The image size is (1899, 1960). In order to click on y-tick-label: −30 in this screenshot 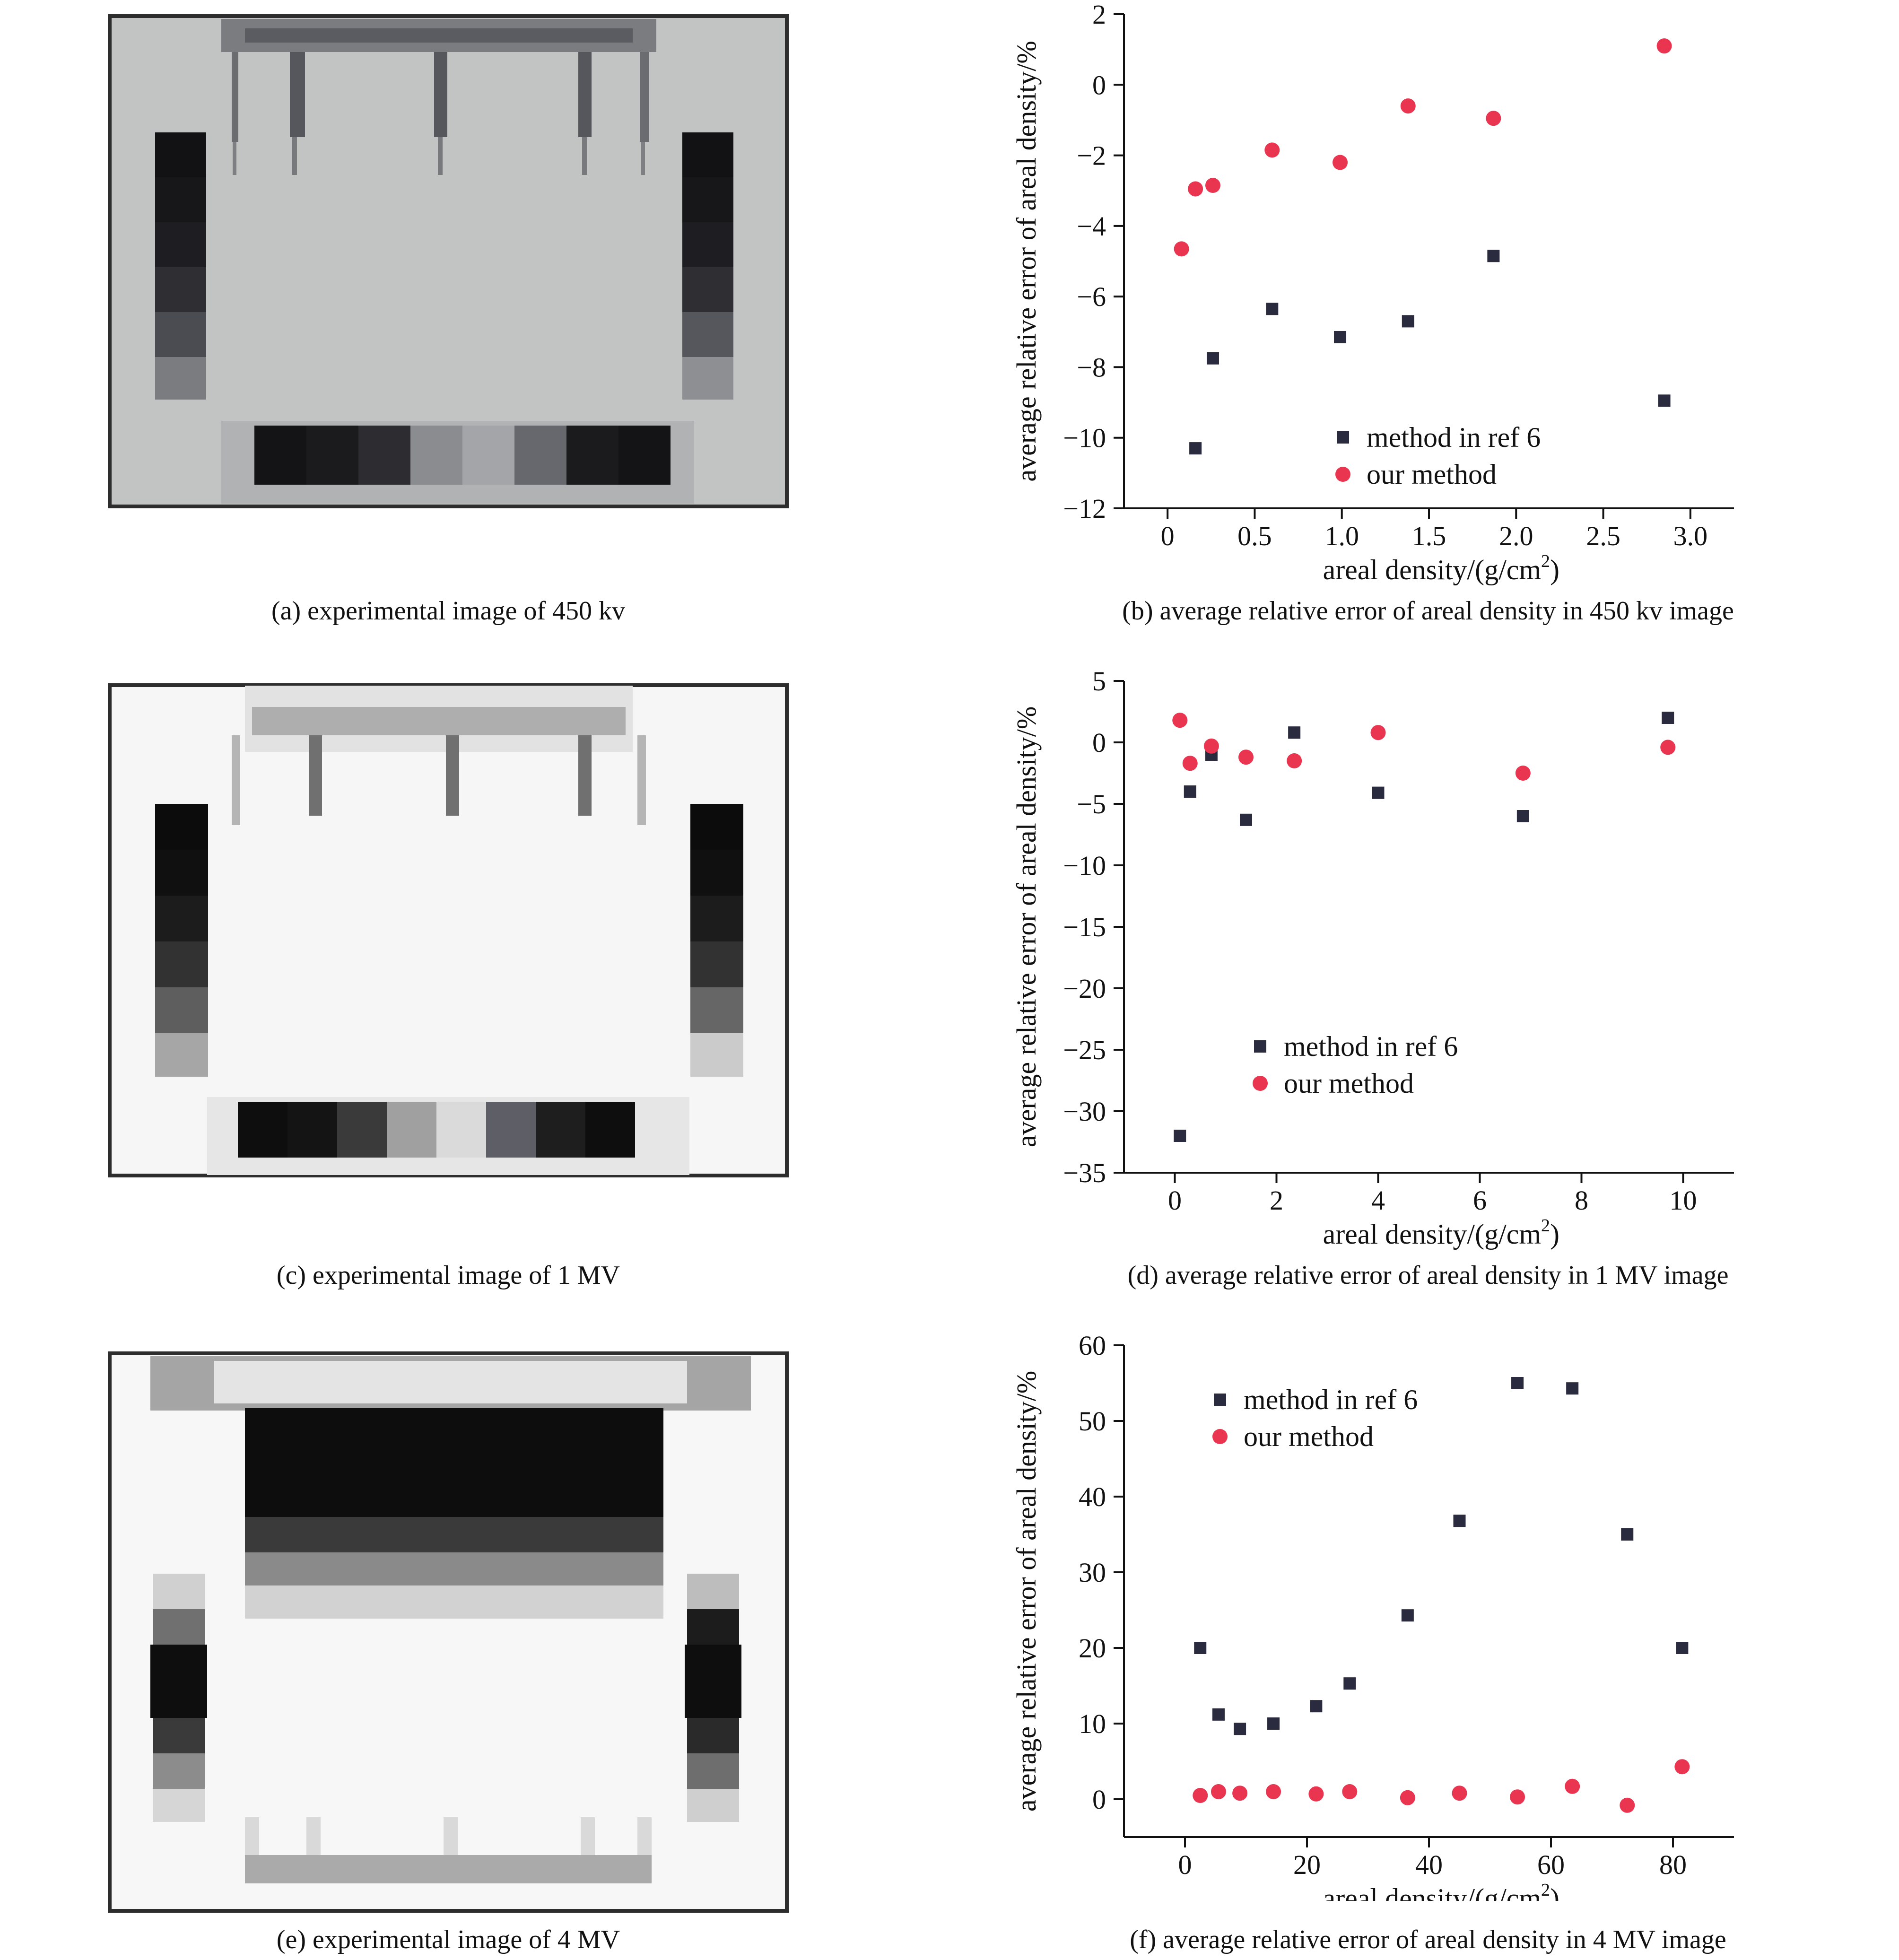, I will do `click(1084, 1111)`.